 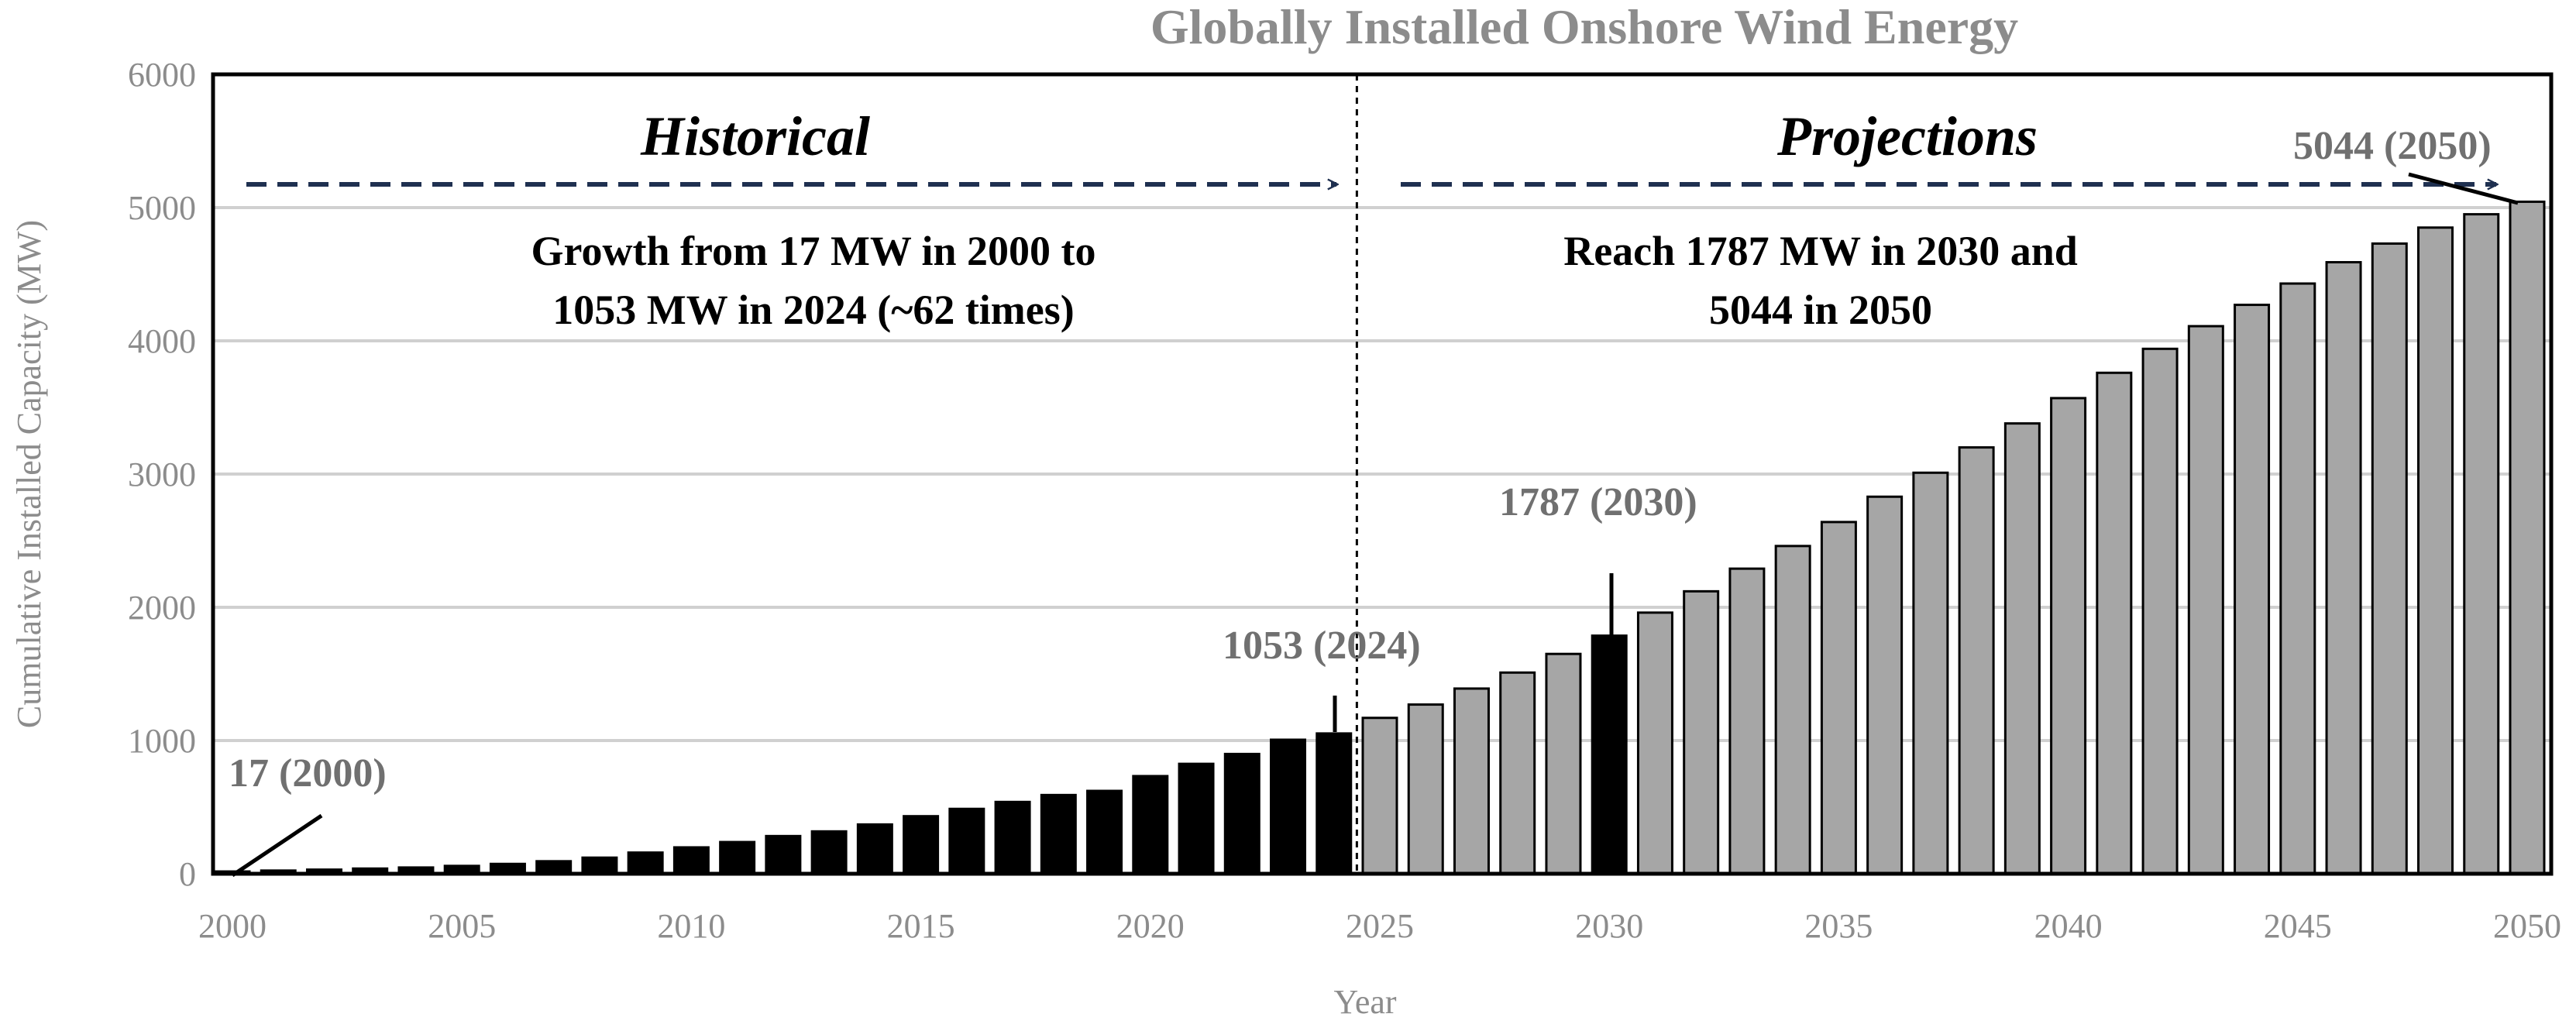 I want to click on bar-2029, so click(x=1563, y=763).